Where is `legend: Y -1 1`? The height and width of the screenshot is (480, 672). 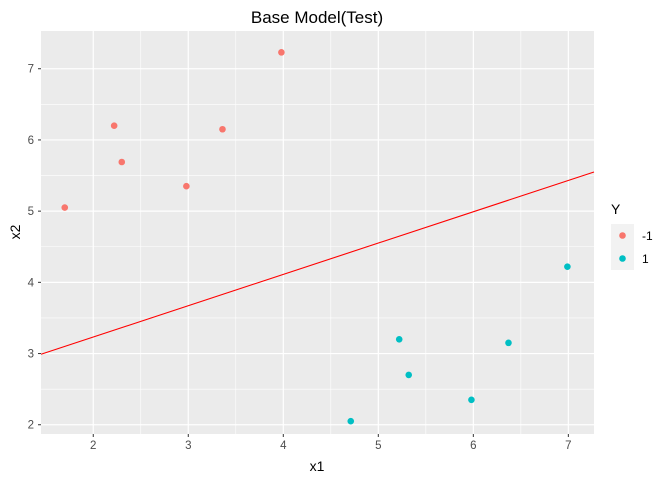
legend: Y -1 1 is located at coordinates (632, 235).